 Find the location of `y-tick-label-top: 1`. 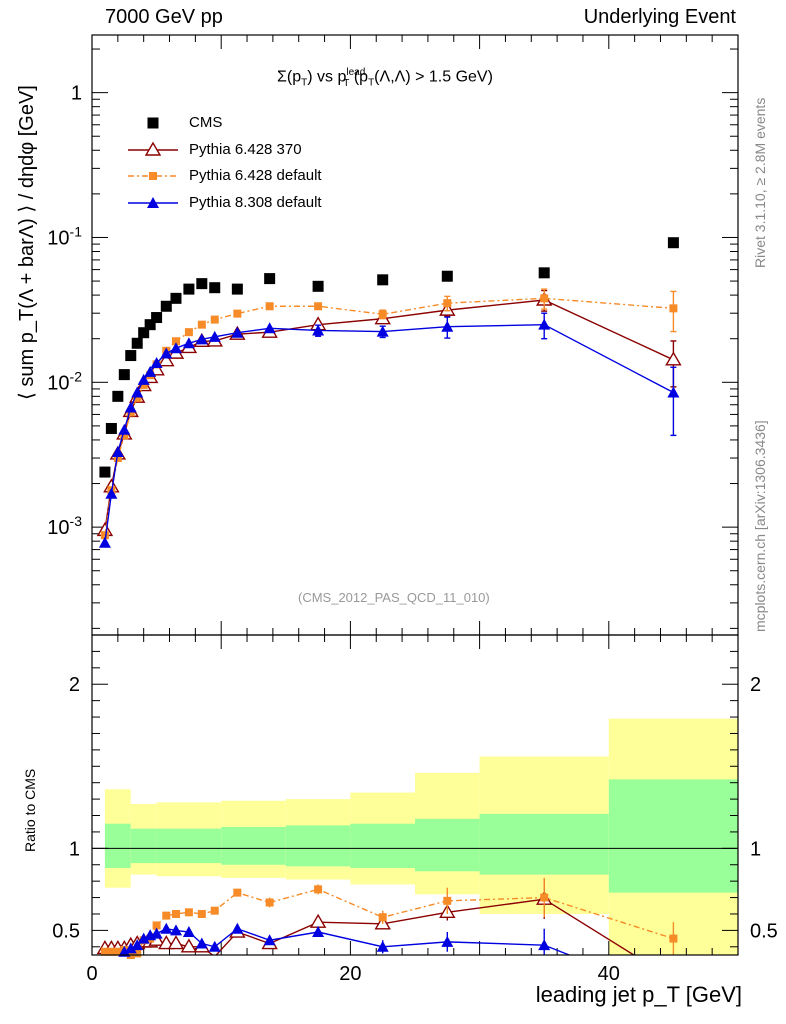

y-tick-label-top: 1 is located at coordinates (76, 94).